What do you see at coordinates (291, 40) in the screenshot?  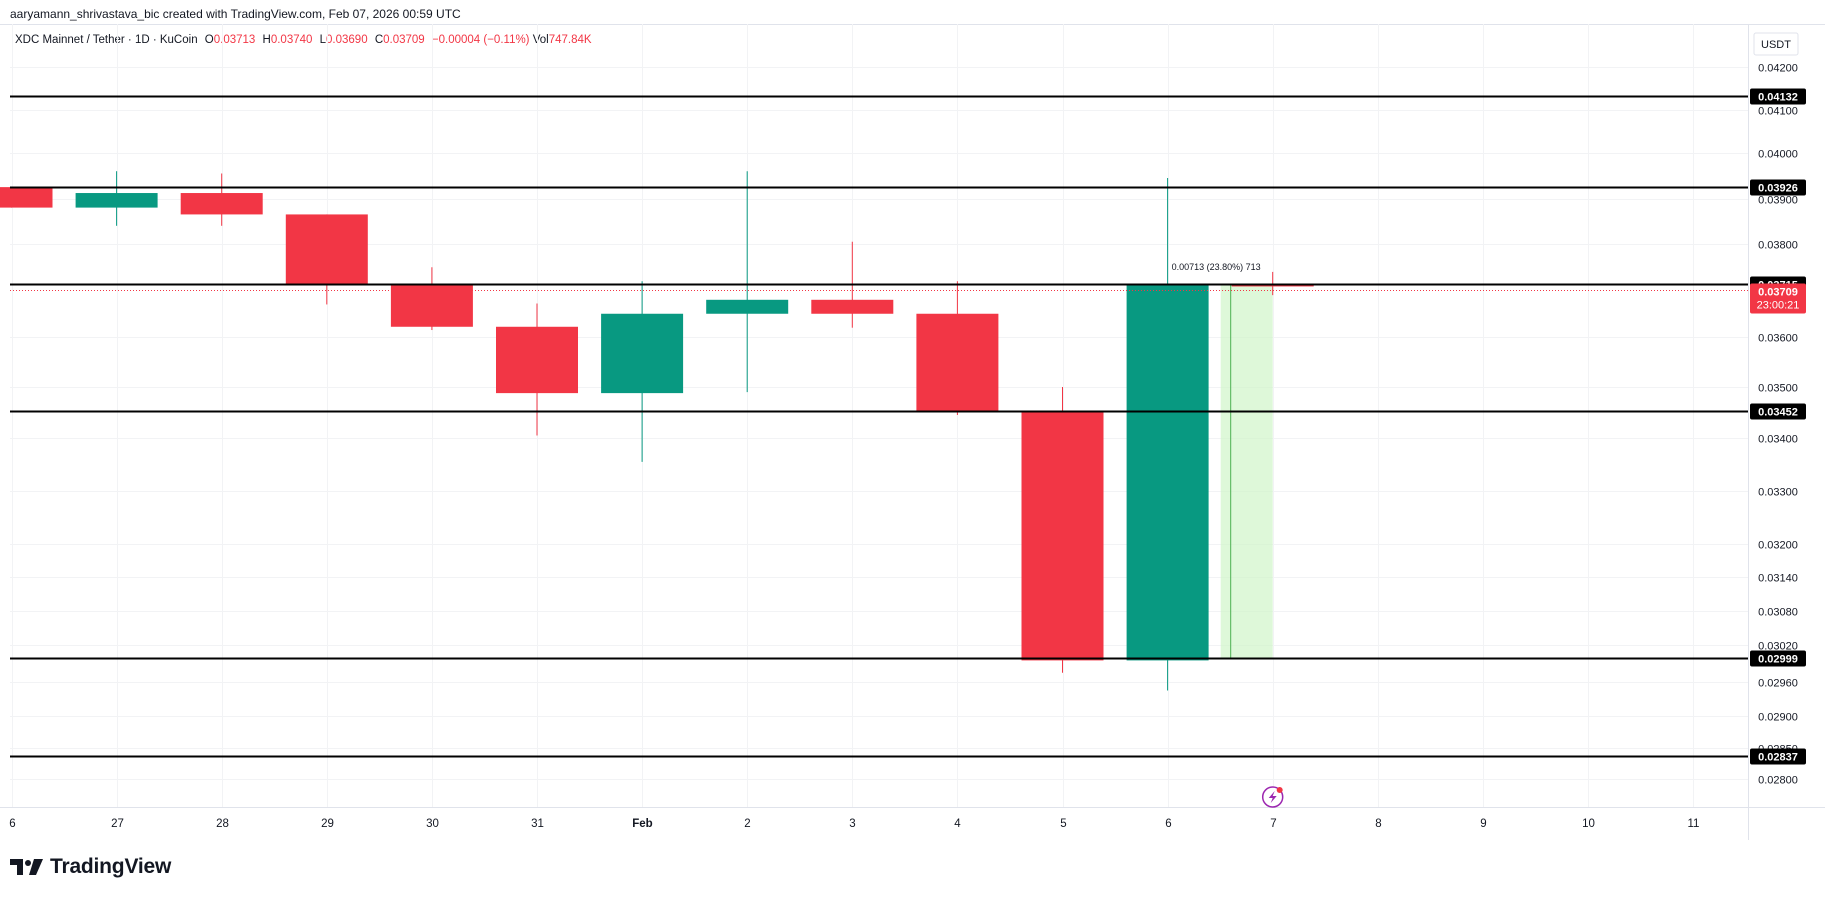 I see `high-value: 0.03740` at bounding box center [291, 40].